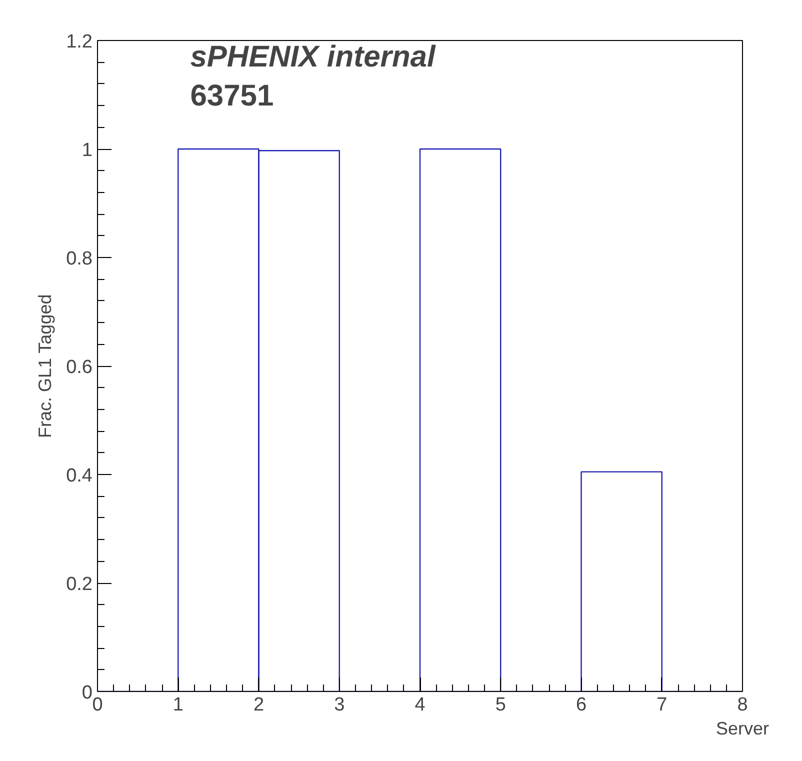  What do you see at coordinates (232, 95) in the screenshot?
I see `annotation: 63751` at bounding box center [232, 95].